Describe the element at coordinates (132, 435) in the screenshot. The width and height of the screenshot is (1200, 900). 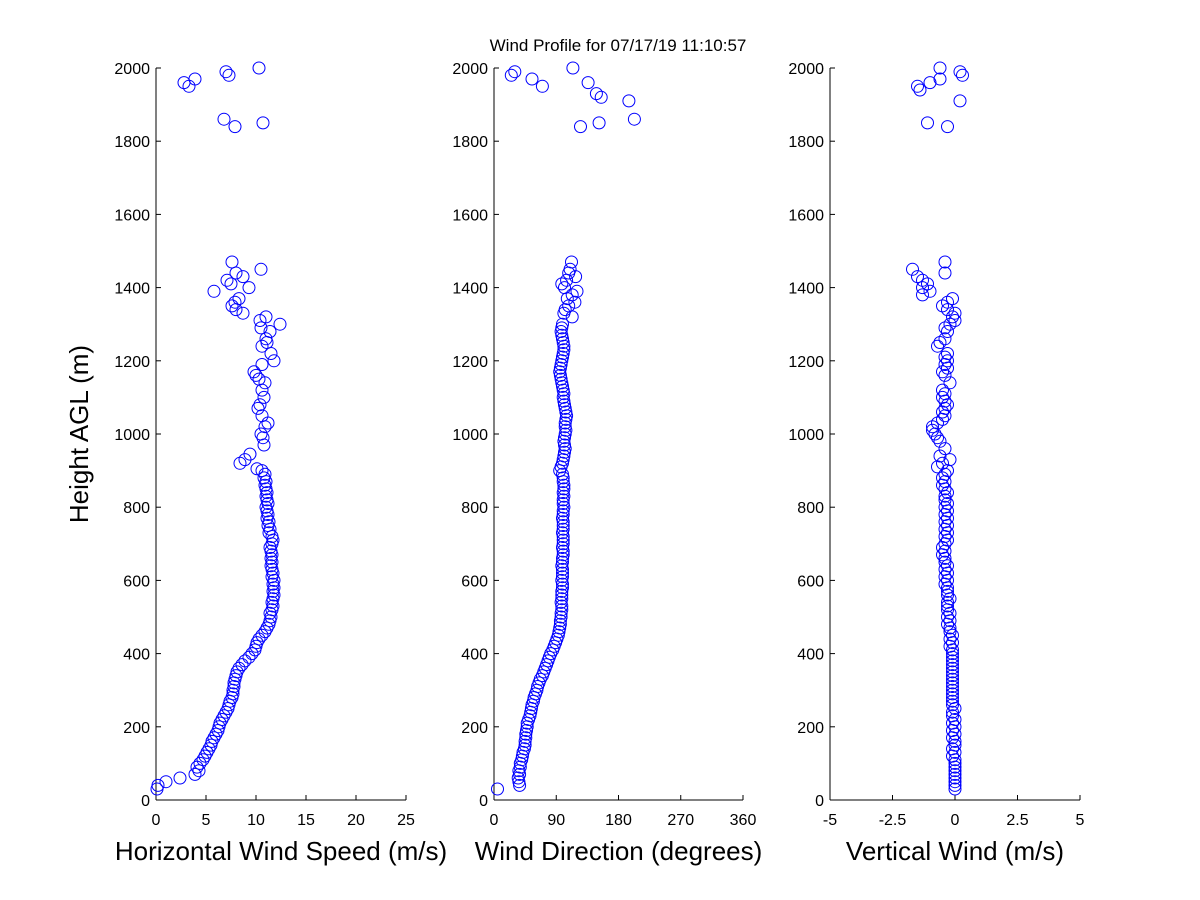
I see `y-tick-label: 1000` at that location.